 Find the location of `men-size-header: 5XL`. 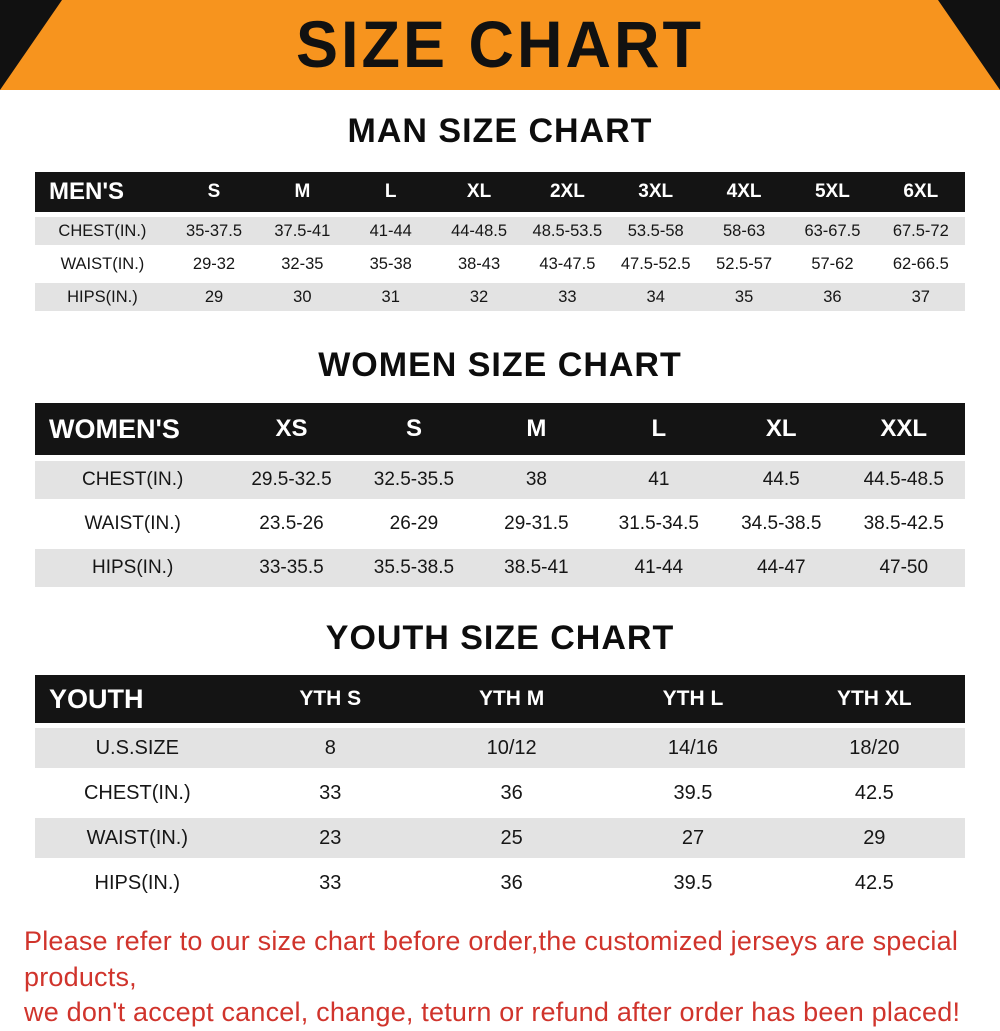

men-size-header: 5XL is located at coordinates (832, 192).